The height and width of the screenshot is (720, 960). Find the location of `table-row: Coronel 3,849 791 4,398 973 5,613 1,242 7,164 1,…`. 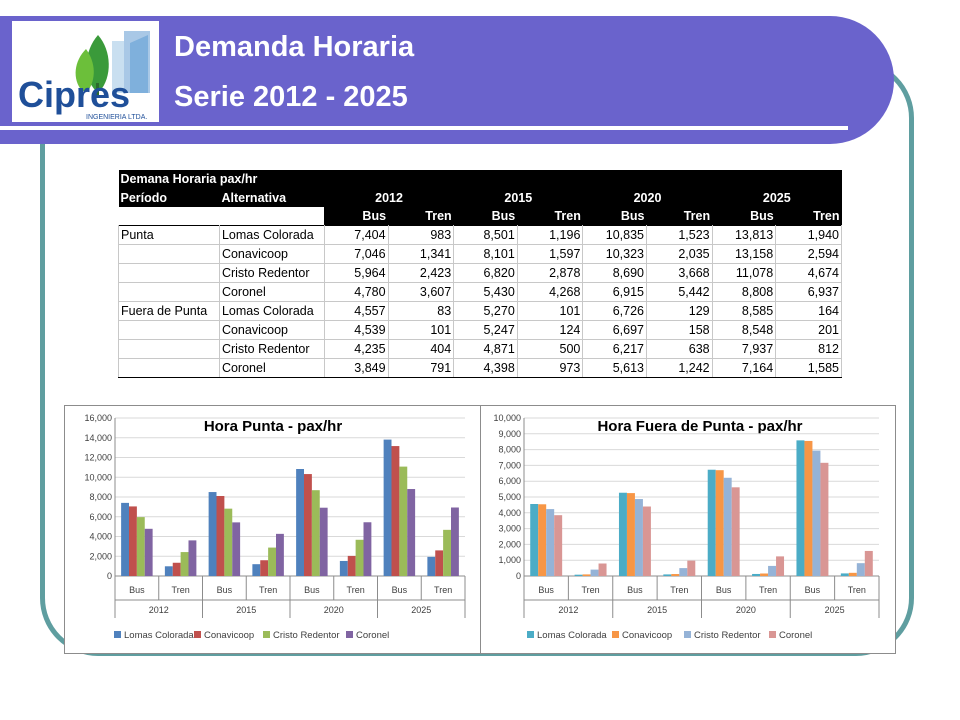

table-row: Coronel 3,849 791 4,398 973 5,613 1,242 7,164 1,… is located at coordinates (480, 367).